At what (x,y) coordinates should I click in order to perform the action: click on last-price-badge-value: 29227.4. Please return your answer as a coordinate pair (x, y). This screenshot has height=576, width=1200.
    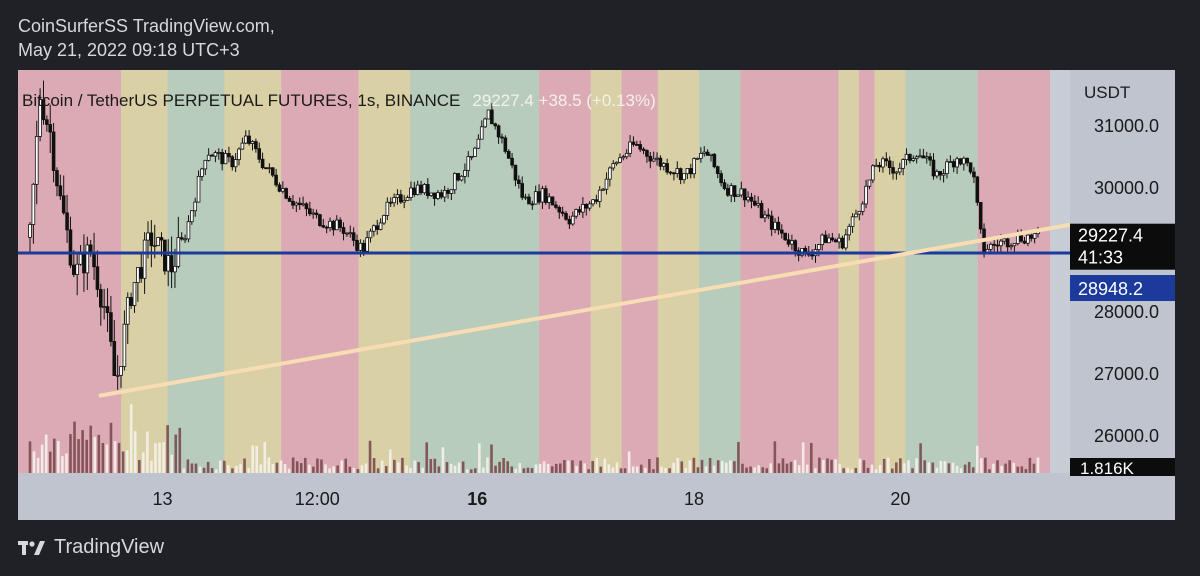
    Looking at the image, I should click on (1110, 236).